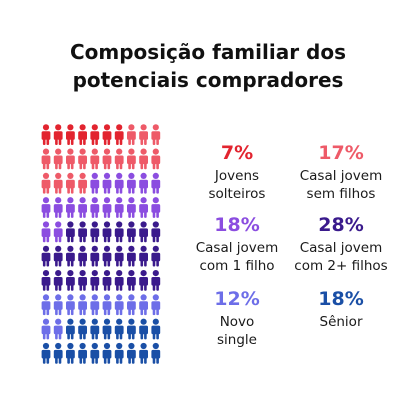 This screenshot has width=416, height=416. I want to click on stat-casal-sem-filhos: 17% Casal jovem sem filhos, so click(341, 172).